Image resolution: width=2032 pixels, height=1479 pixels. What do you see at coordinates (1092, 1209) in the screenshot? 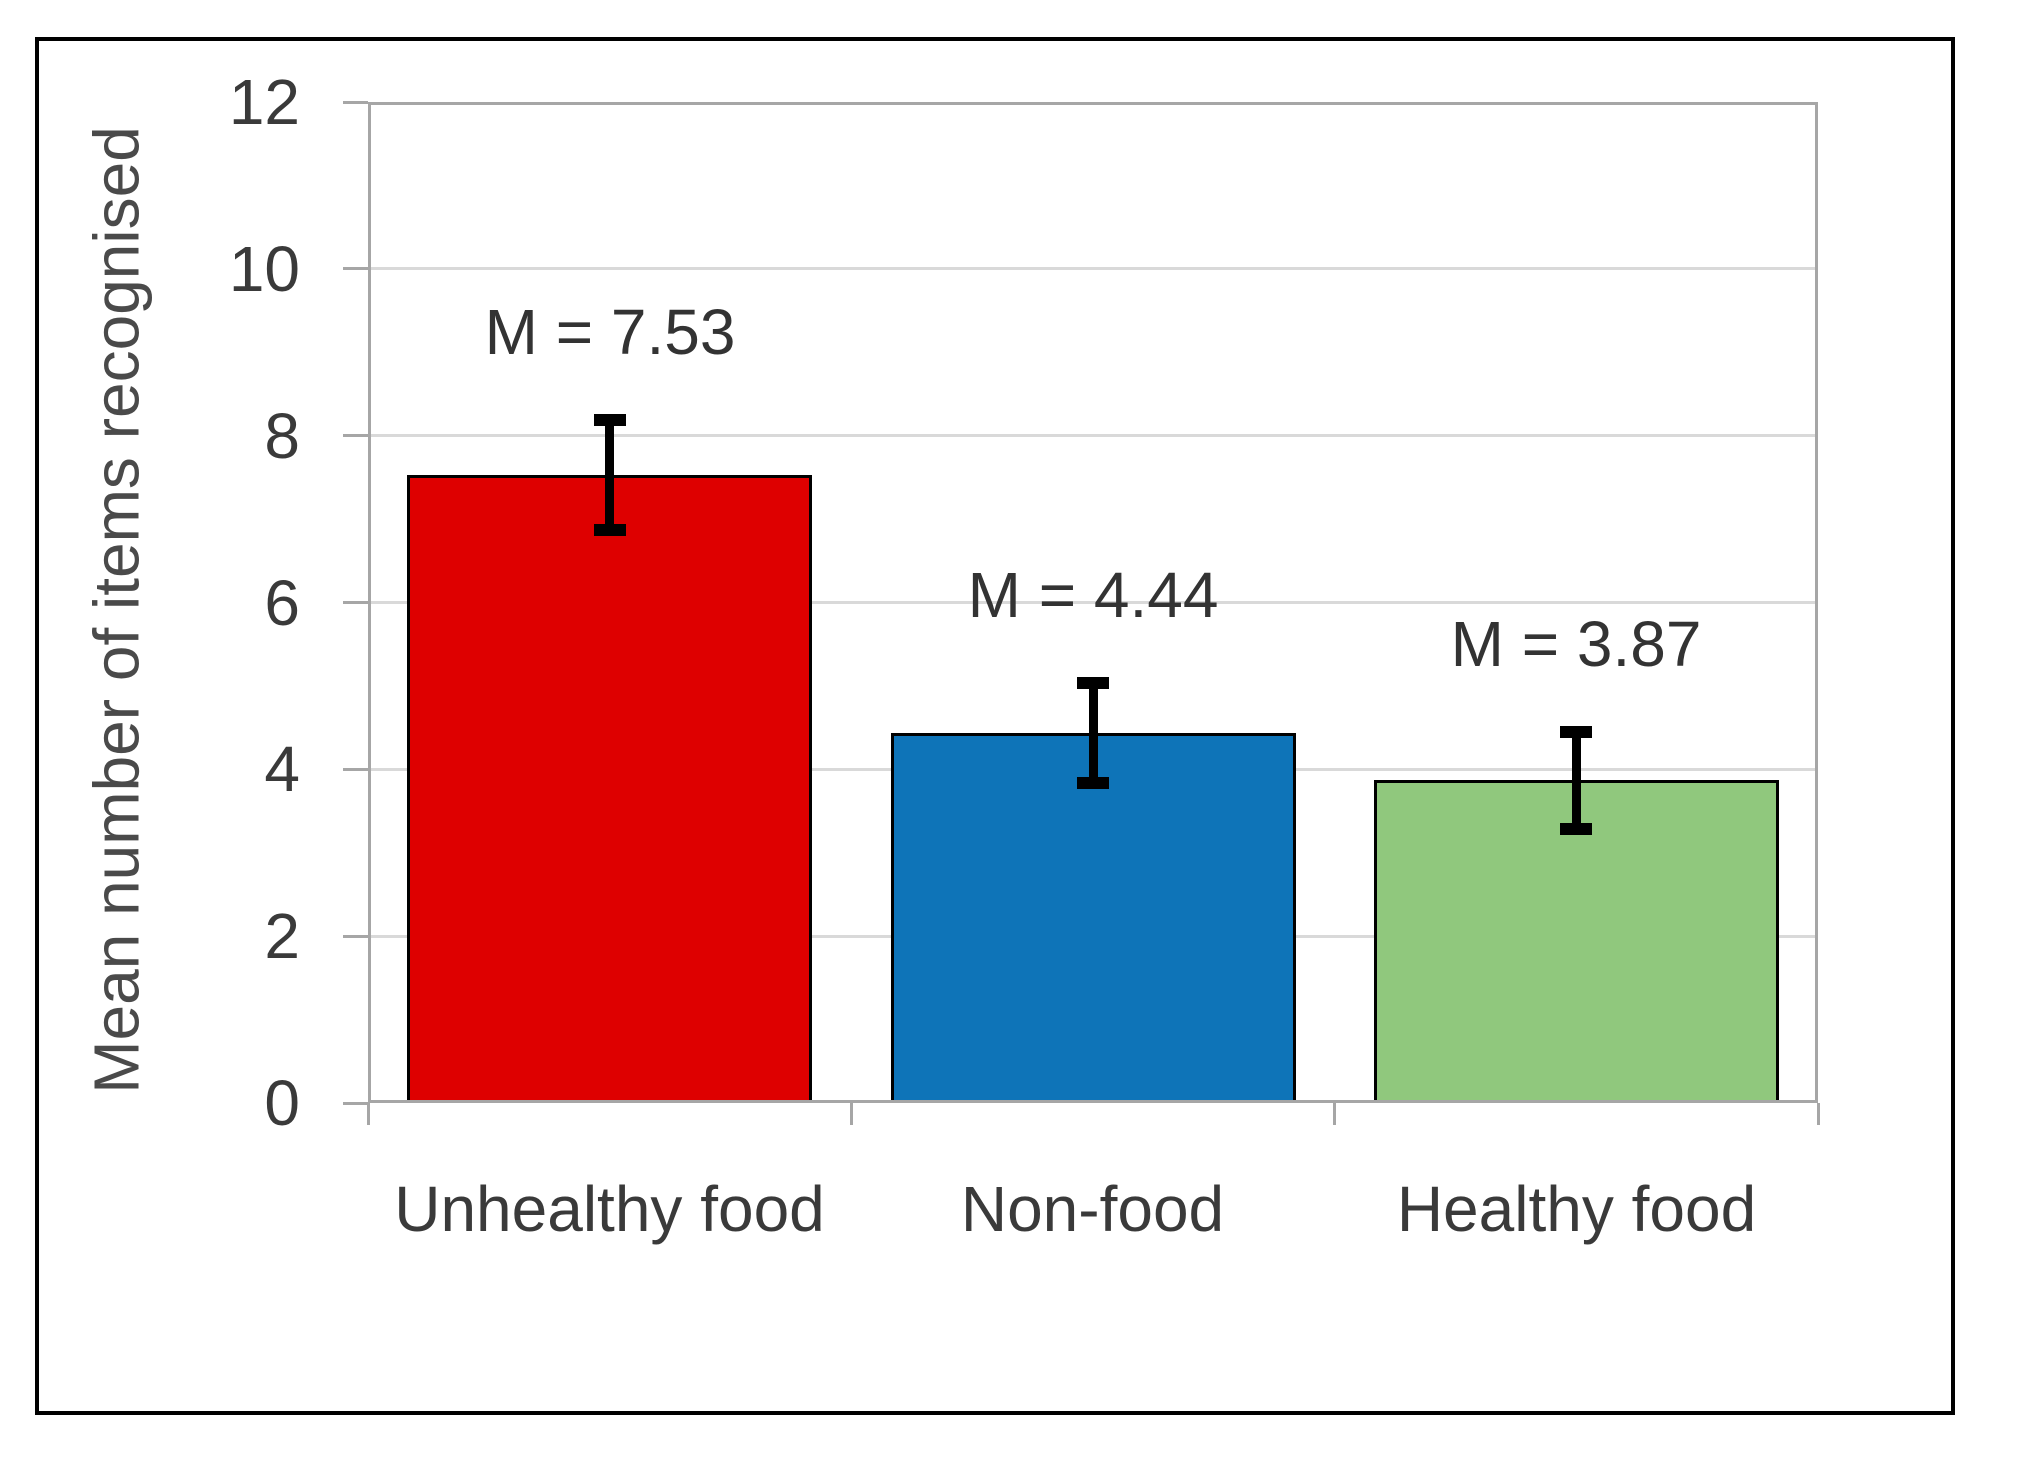
I see `x-tick-label-non-food: Non-food` at bounding box center [1092, 1209].